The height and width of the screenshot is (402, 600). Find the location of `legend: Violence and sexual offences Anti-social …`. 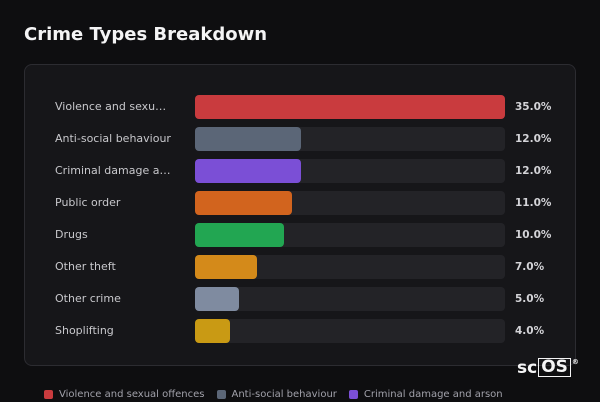

legend: Violence and sexual offences Anti-social … is located at coordinates (304, 394).